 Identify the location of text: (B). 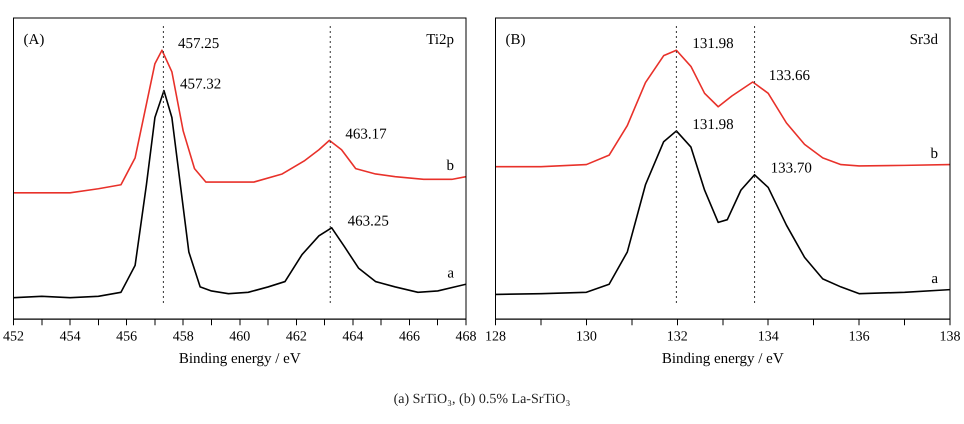
(516, 40).